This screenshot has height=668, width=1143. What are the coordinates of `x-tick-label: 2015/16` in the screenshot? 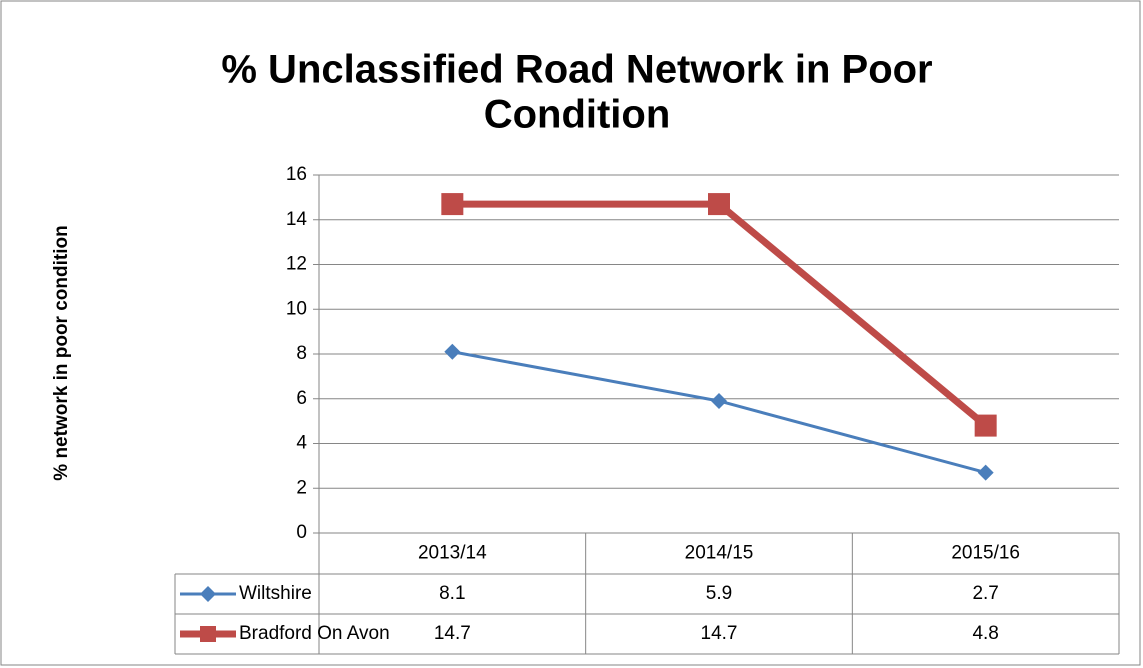 It's located at (985, 553).